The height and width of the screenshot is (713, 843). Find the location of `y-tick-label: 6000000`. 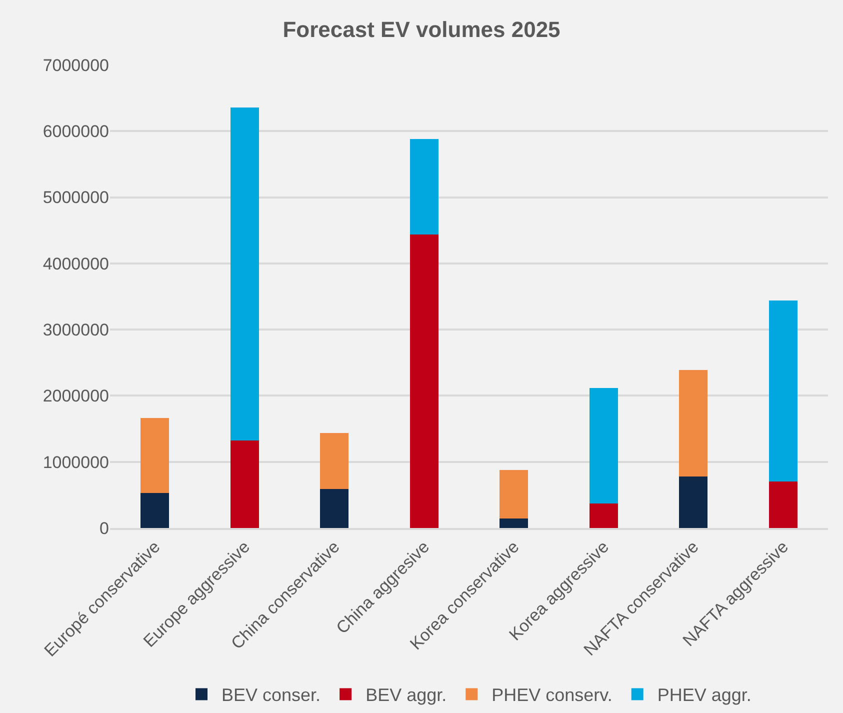

y-tick-label: 6000000 is located at coordinates (75, 132).